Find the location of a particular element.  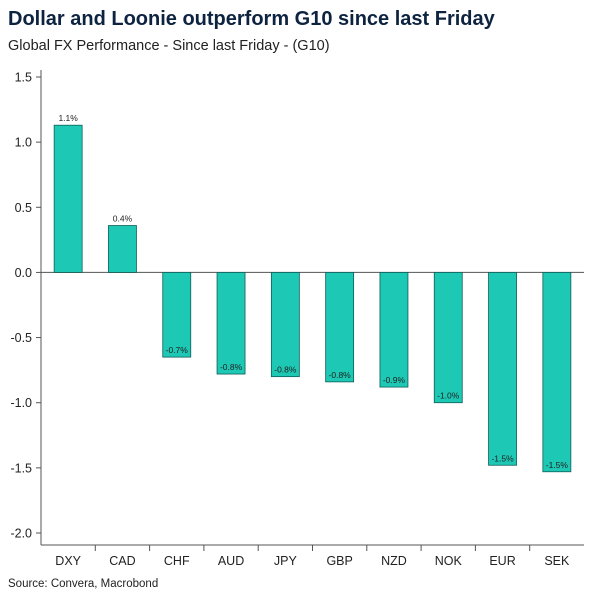

bar-sek is located at coordinates (557, 372).